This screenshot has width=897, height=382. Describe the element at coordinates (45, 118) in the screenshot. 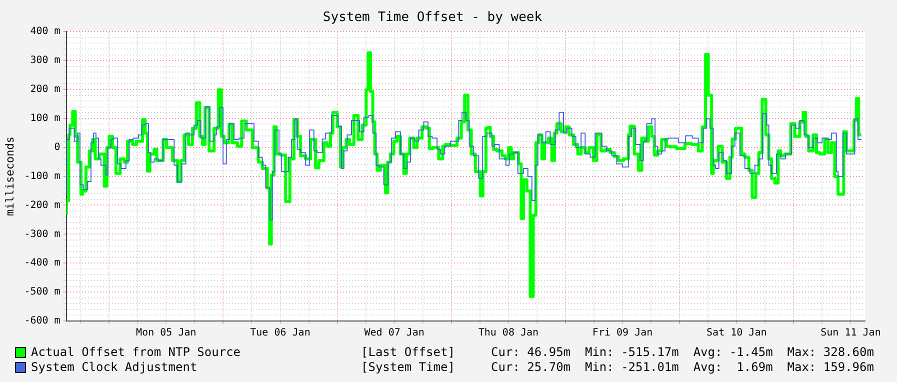

I see `y-tick-label: 100 m` at that location.